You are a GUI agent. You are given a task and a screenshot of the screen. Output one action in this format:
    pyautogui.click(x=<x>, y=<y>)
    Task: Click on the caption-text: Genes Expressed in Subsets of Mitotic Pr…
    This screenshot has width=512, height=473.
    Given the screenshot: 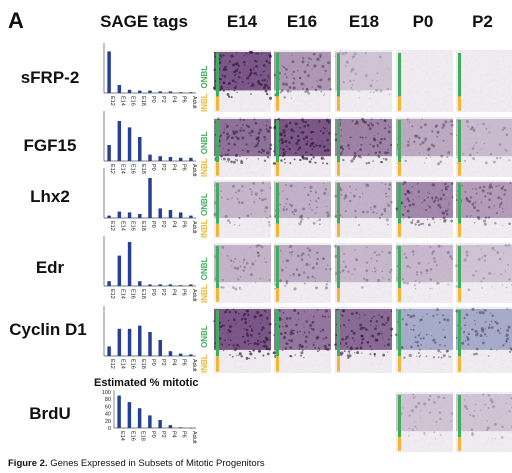 What is the action you would take?
    pyautogui.click(x=156, y=463)
    